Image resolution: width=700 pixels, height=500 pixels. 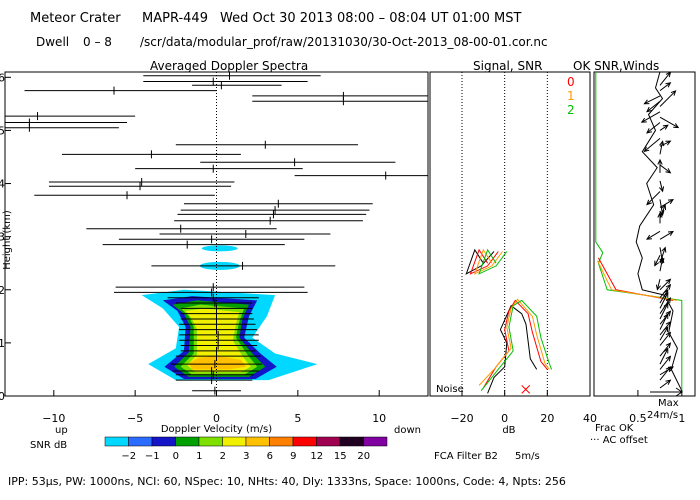 I want to click on colorbar-label-7: 9, so click(x=293, y=456).